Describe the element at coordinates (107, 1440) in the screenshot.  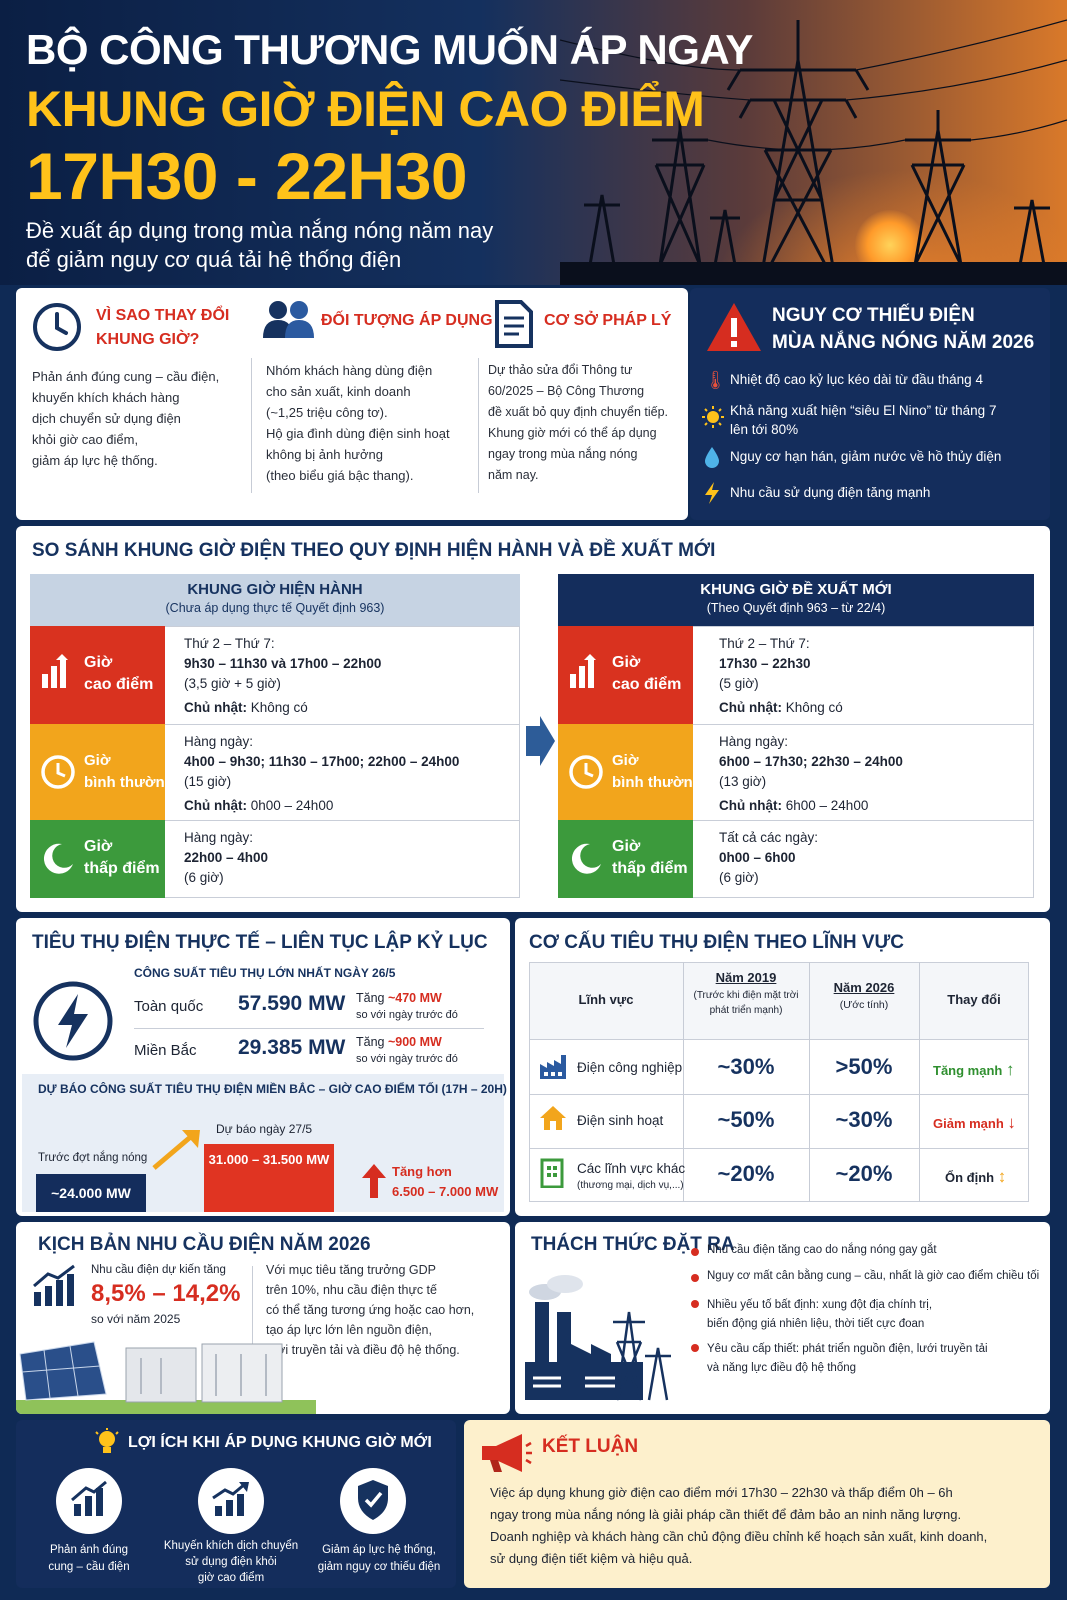
I see `lightbulb-icon` at that location.